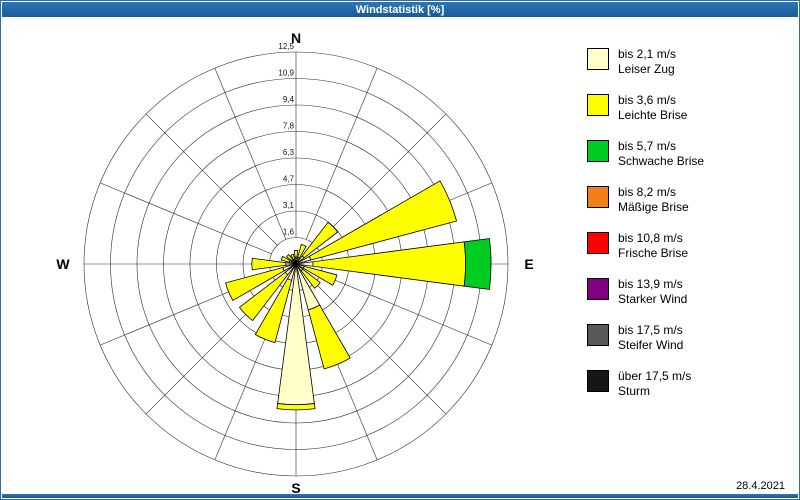 The height and width of the screenshot is (500, 800). Describe the element at coordinates (687, 384) in the screenshot. I see `legend-item: über 17,5 m/s Sturm` at that location.